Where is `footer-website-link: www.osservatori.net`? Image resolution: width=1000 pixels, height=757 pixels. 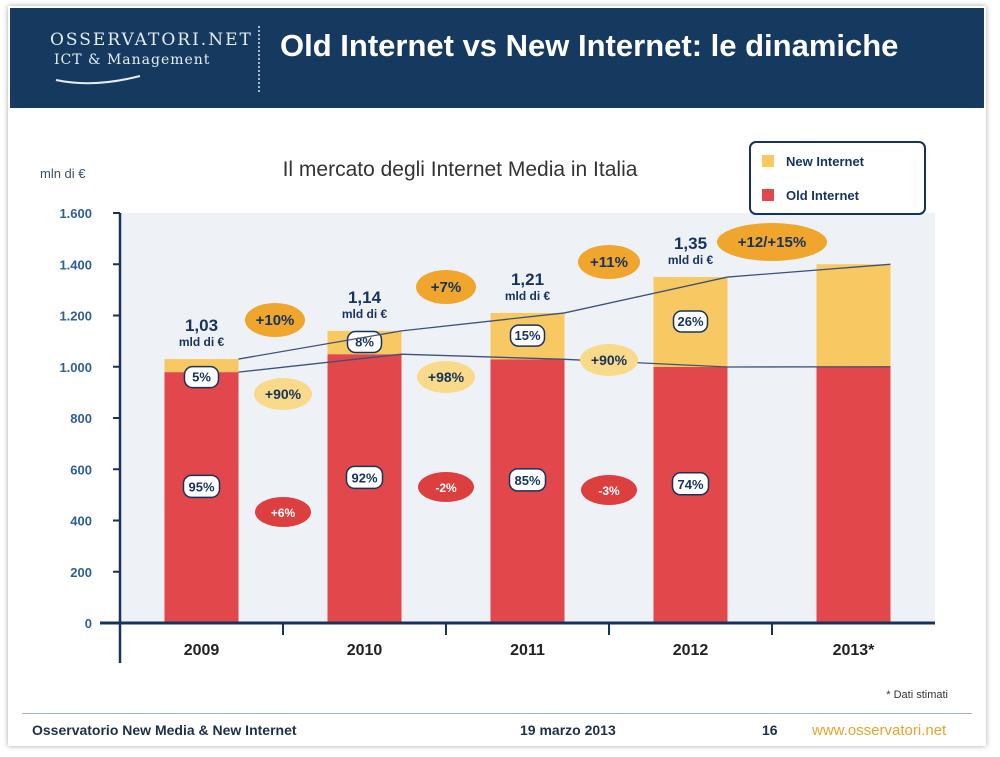
footer-website-link: www.osservatori.net is located at coordinates (879, 730).